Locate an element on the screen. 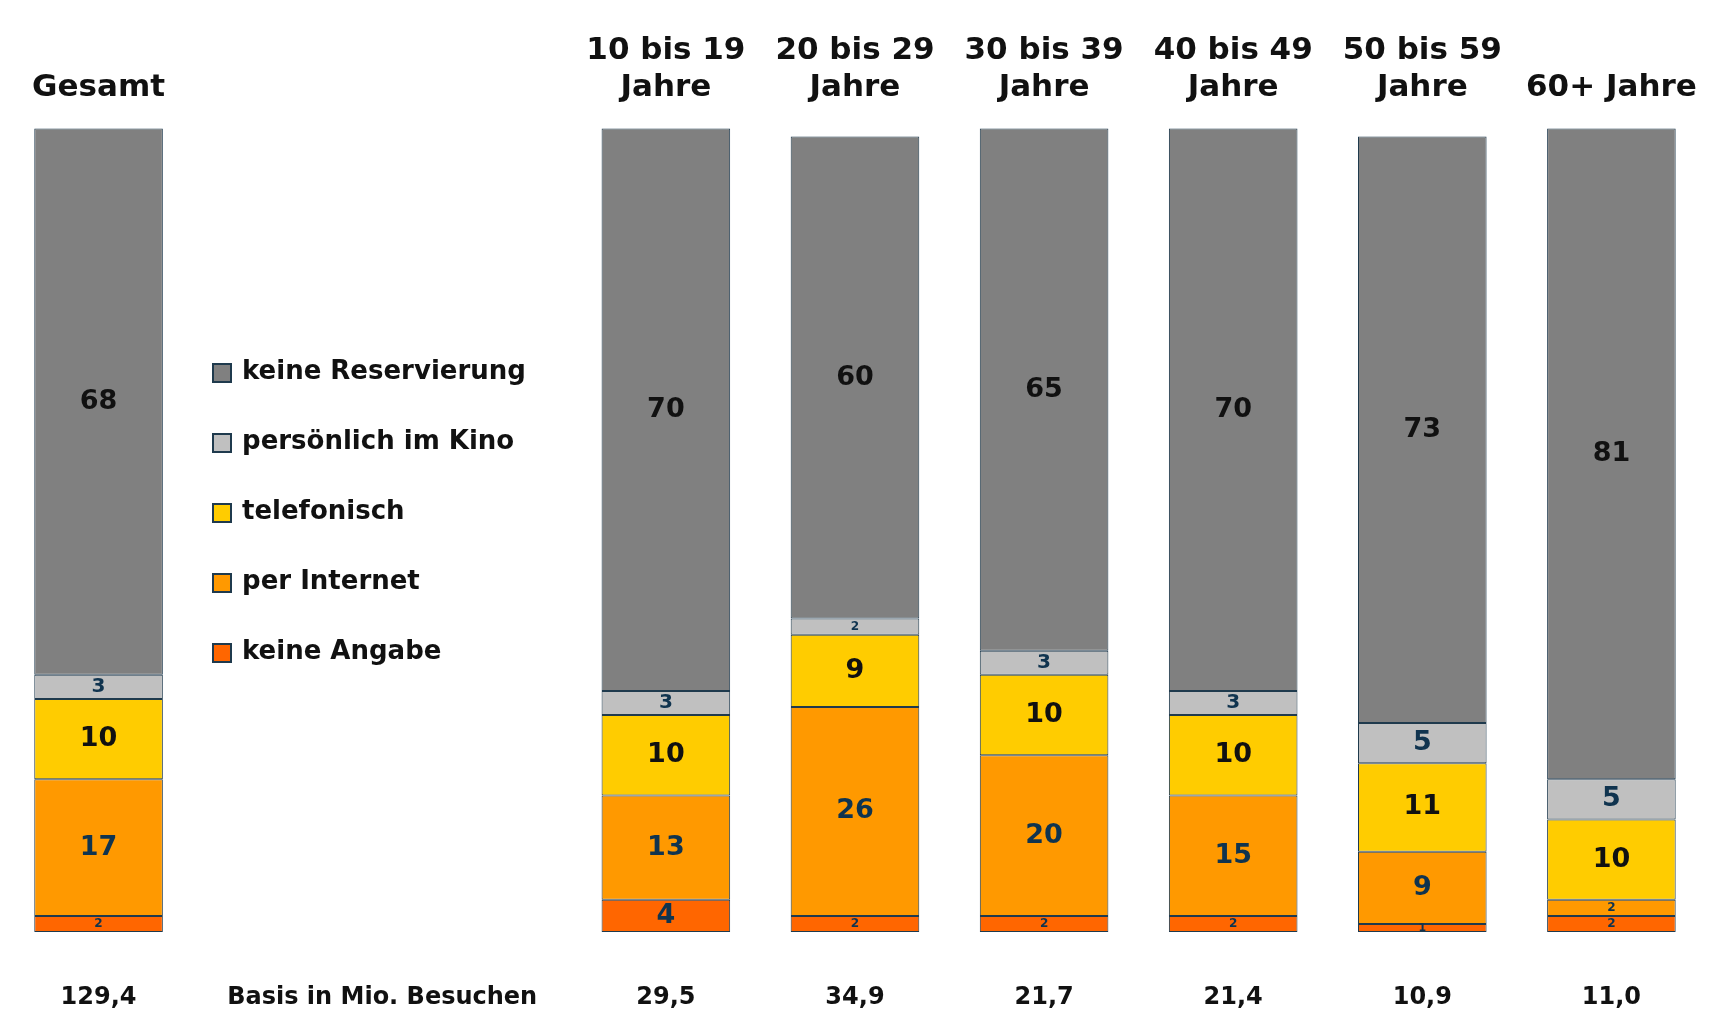  legend-label: keine Angabe is located at coordinates (342, 650).